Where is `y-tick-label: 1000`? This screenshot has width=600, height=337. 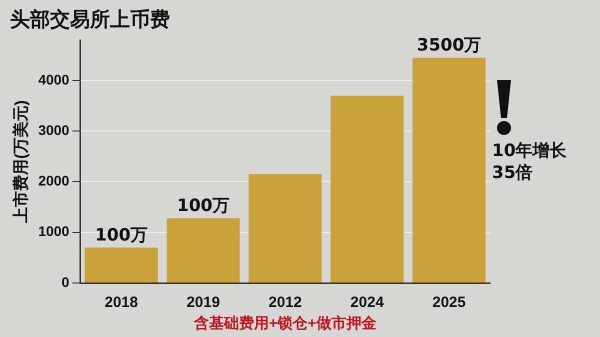 y-tick-label: 1000 is located at coordinates (54, 231).